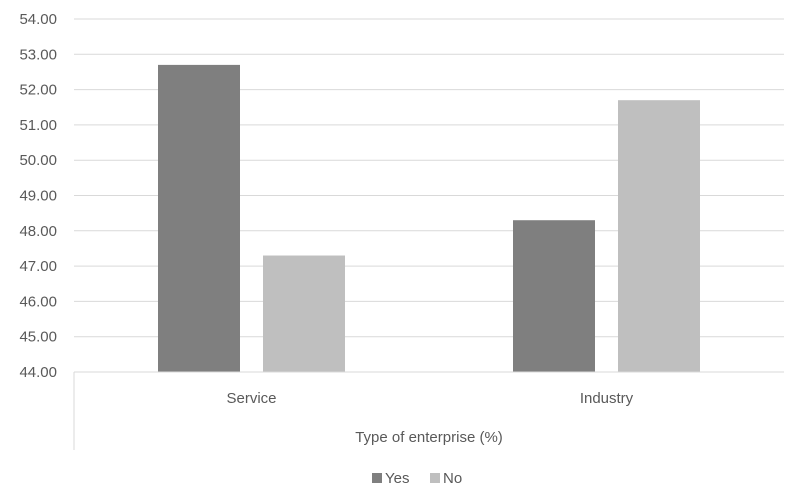 Image resolution: width=806 pixels, height=486 pixels. I want to click on legend-label-no: No, so click(452, 478).